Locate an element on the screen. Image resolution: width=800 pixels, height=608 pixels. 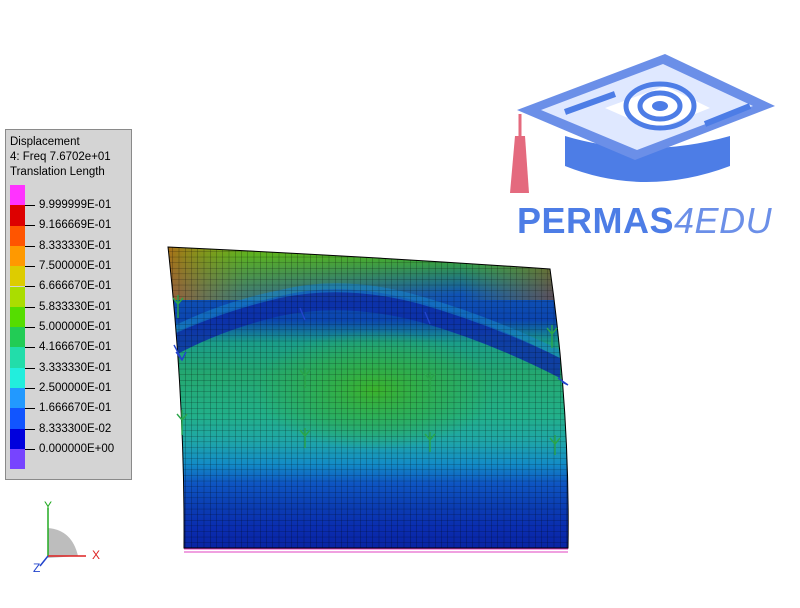
legend-title-line-2: 4: Freq 7.6702e+01 is located at coordinates (60, 157).